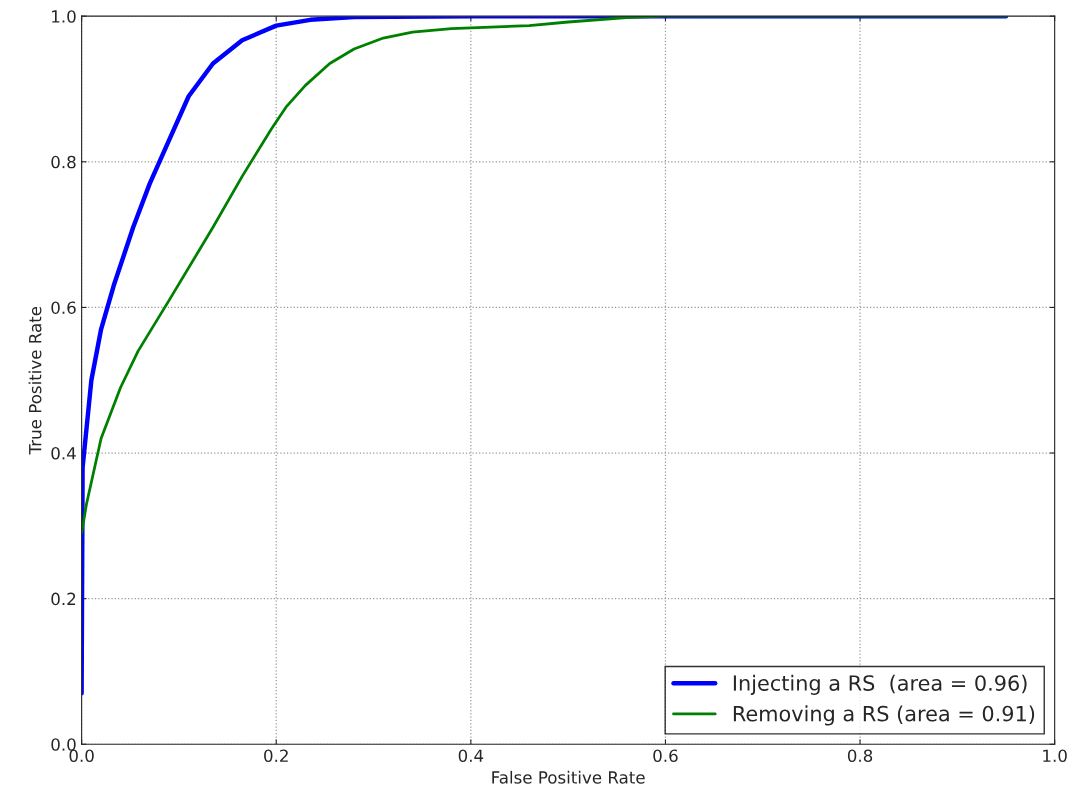 The width and height of the screenshot is (1074, 809). I want to click on legend-label: Injecting a RS (area = 0.96), so click(880, 684).